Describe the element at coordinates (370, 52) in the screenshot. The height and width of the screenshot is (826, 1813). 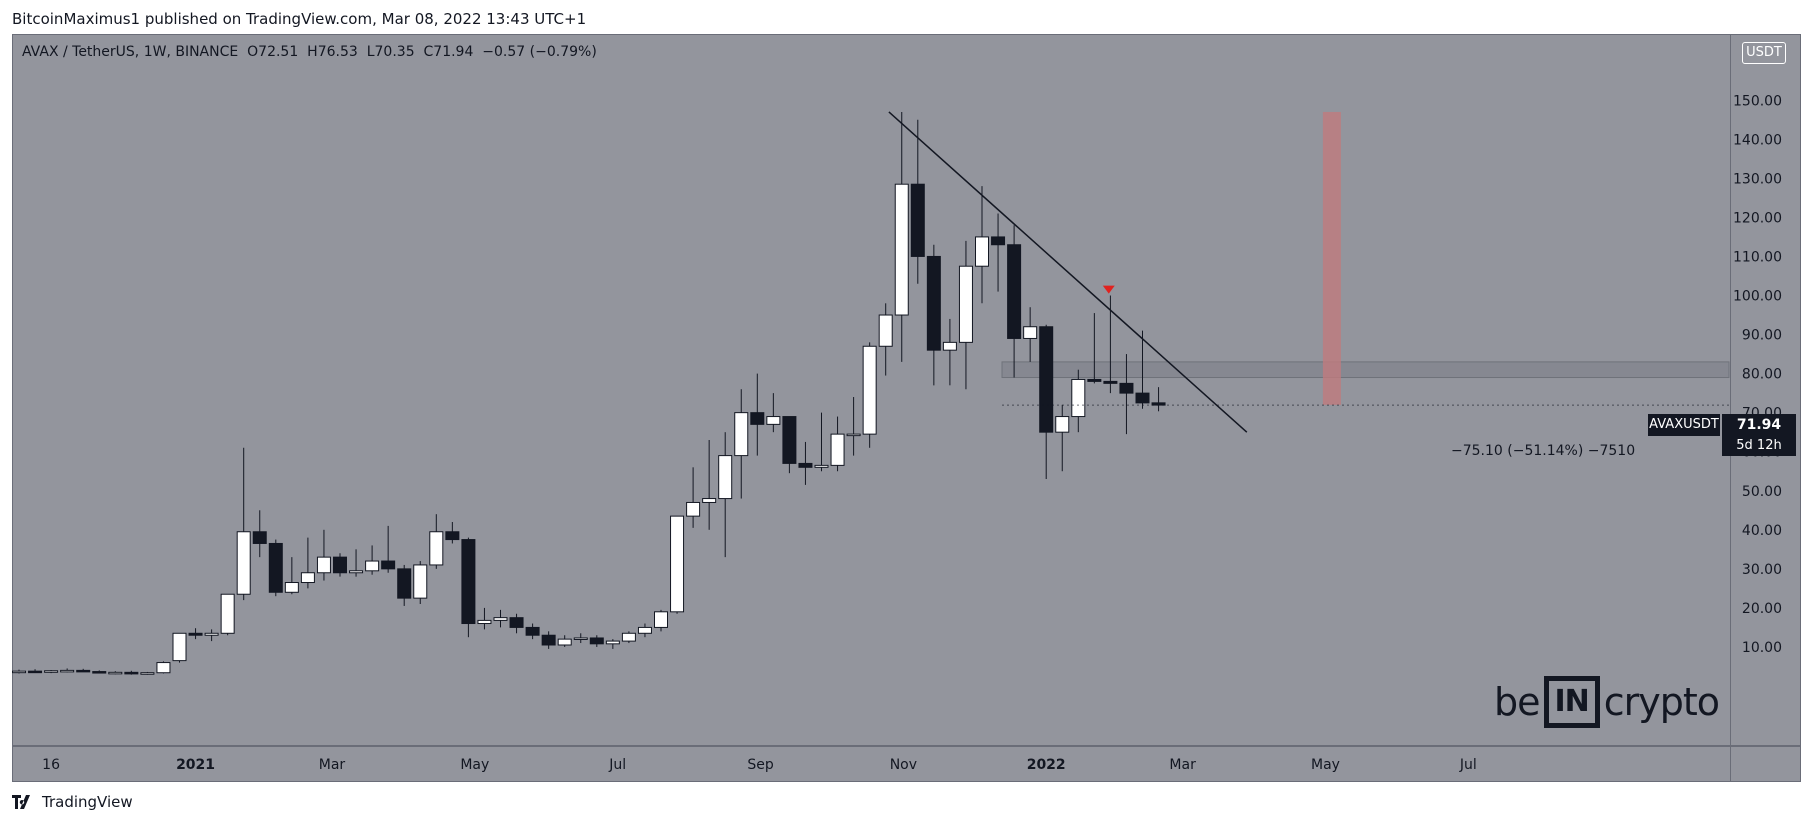
I see `legend-low-label: L` at that location.